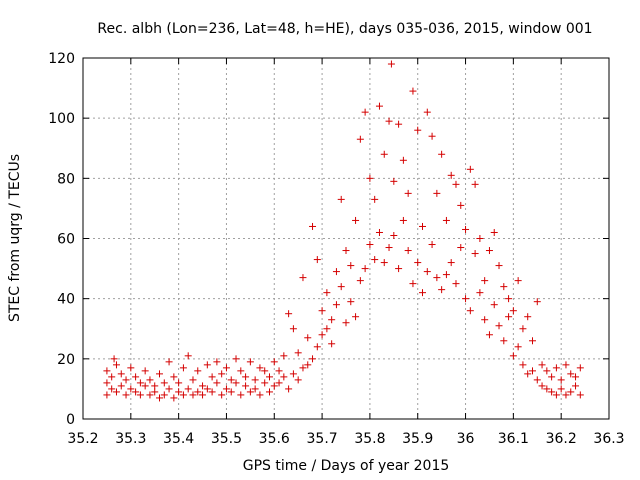 This screenshot has height=480, width=640. Describe the element at coordinates (466, 439) in the screenshot. I see `x-tick-label: 36` at that location.